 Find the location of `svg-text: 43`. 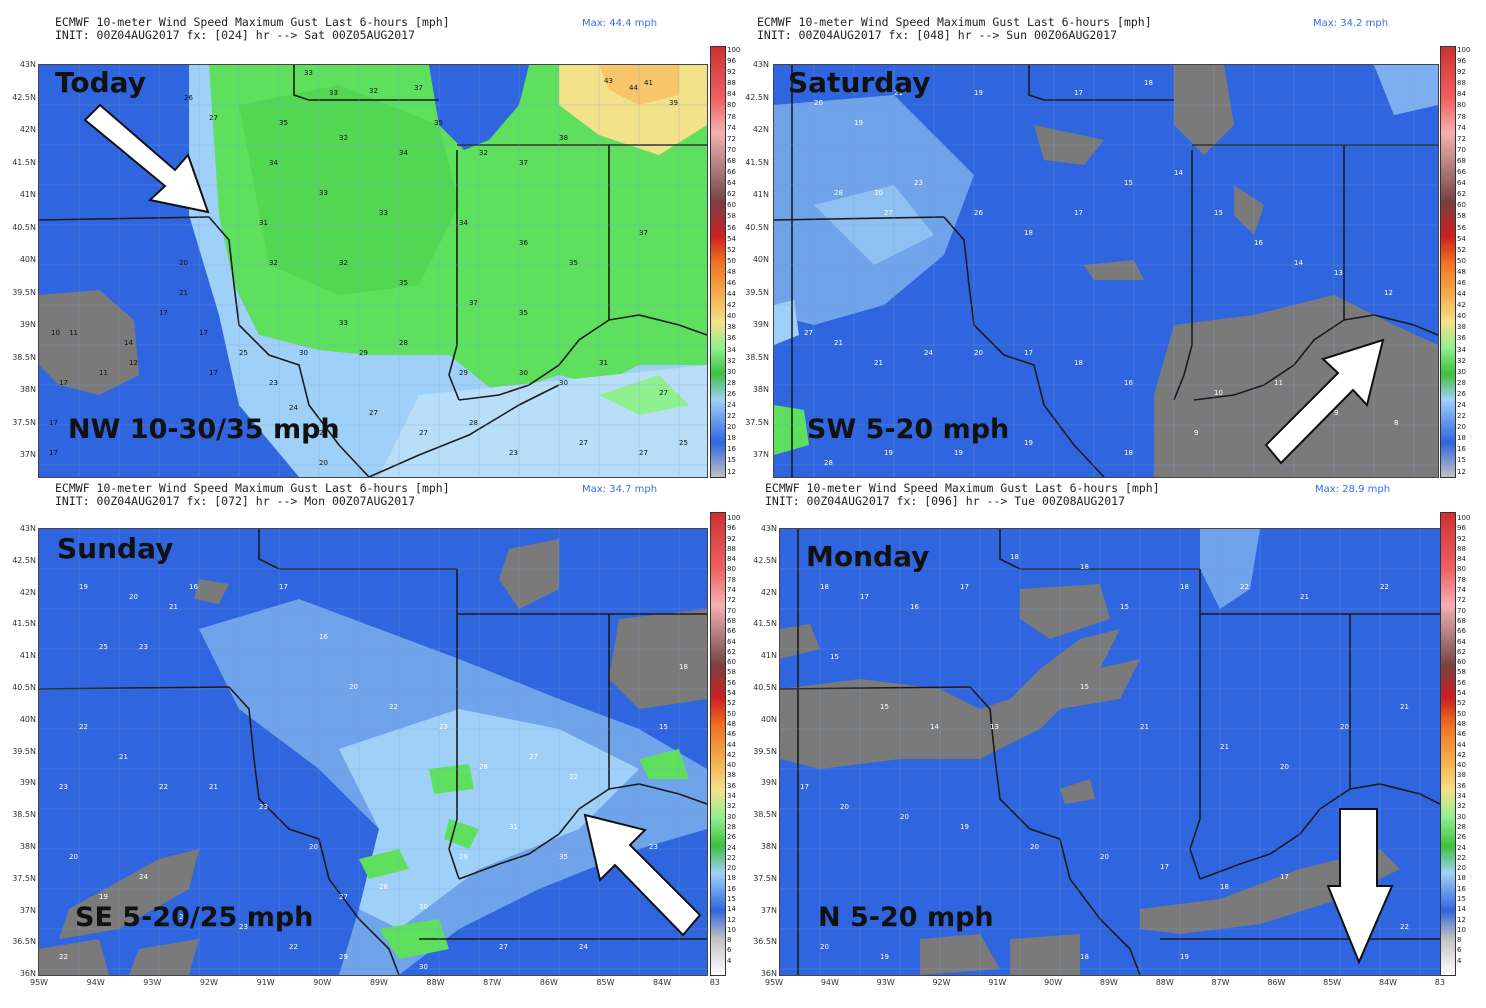

svg-text: 43 is located at coordinates (608, 81).